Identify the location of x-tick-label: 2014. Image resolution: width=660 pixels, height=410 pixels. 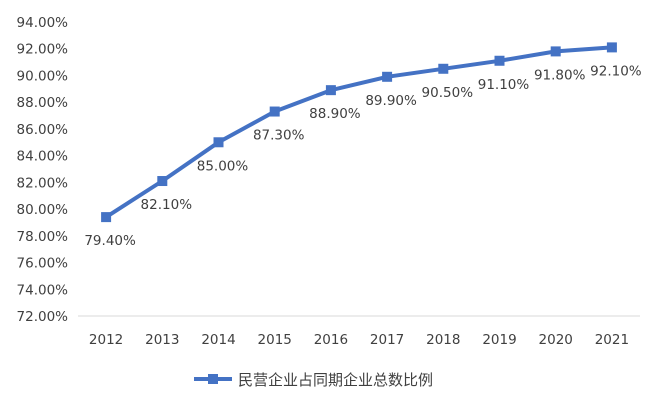
(218, 340).